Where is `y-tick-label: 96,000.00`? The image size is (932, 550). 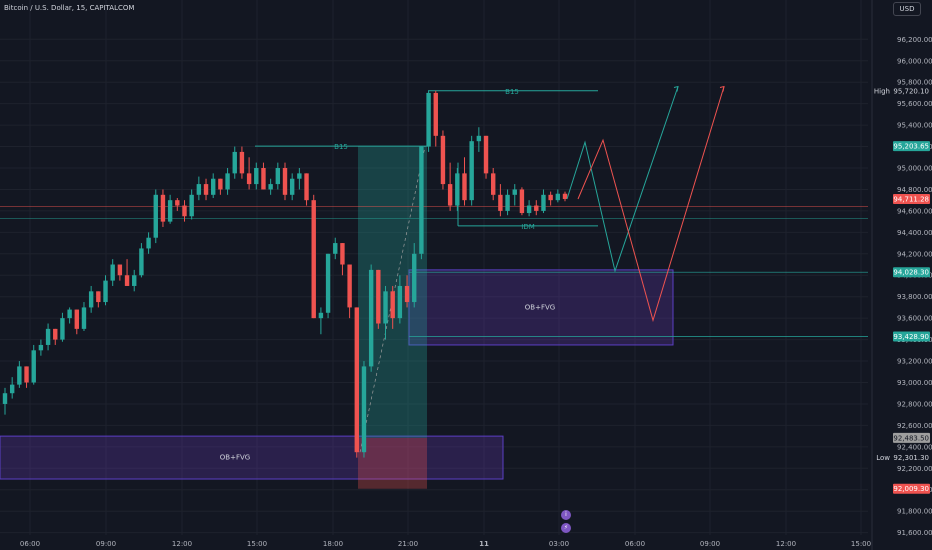 y-tick-label: 96,000.00 is located at coordinates (914, 61).